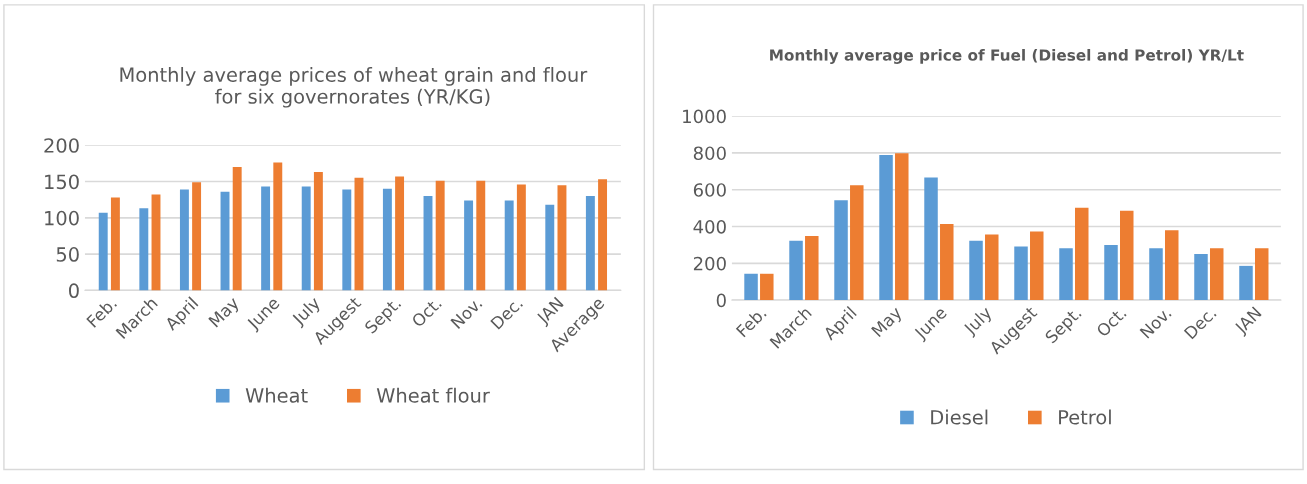  I want to click on chart-title: Monthly average price of Fuel (Diesel and Petrol) YR/Lt, so click(1007, 56).